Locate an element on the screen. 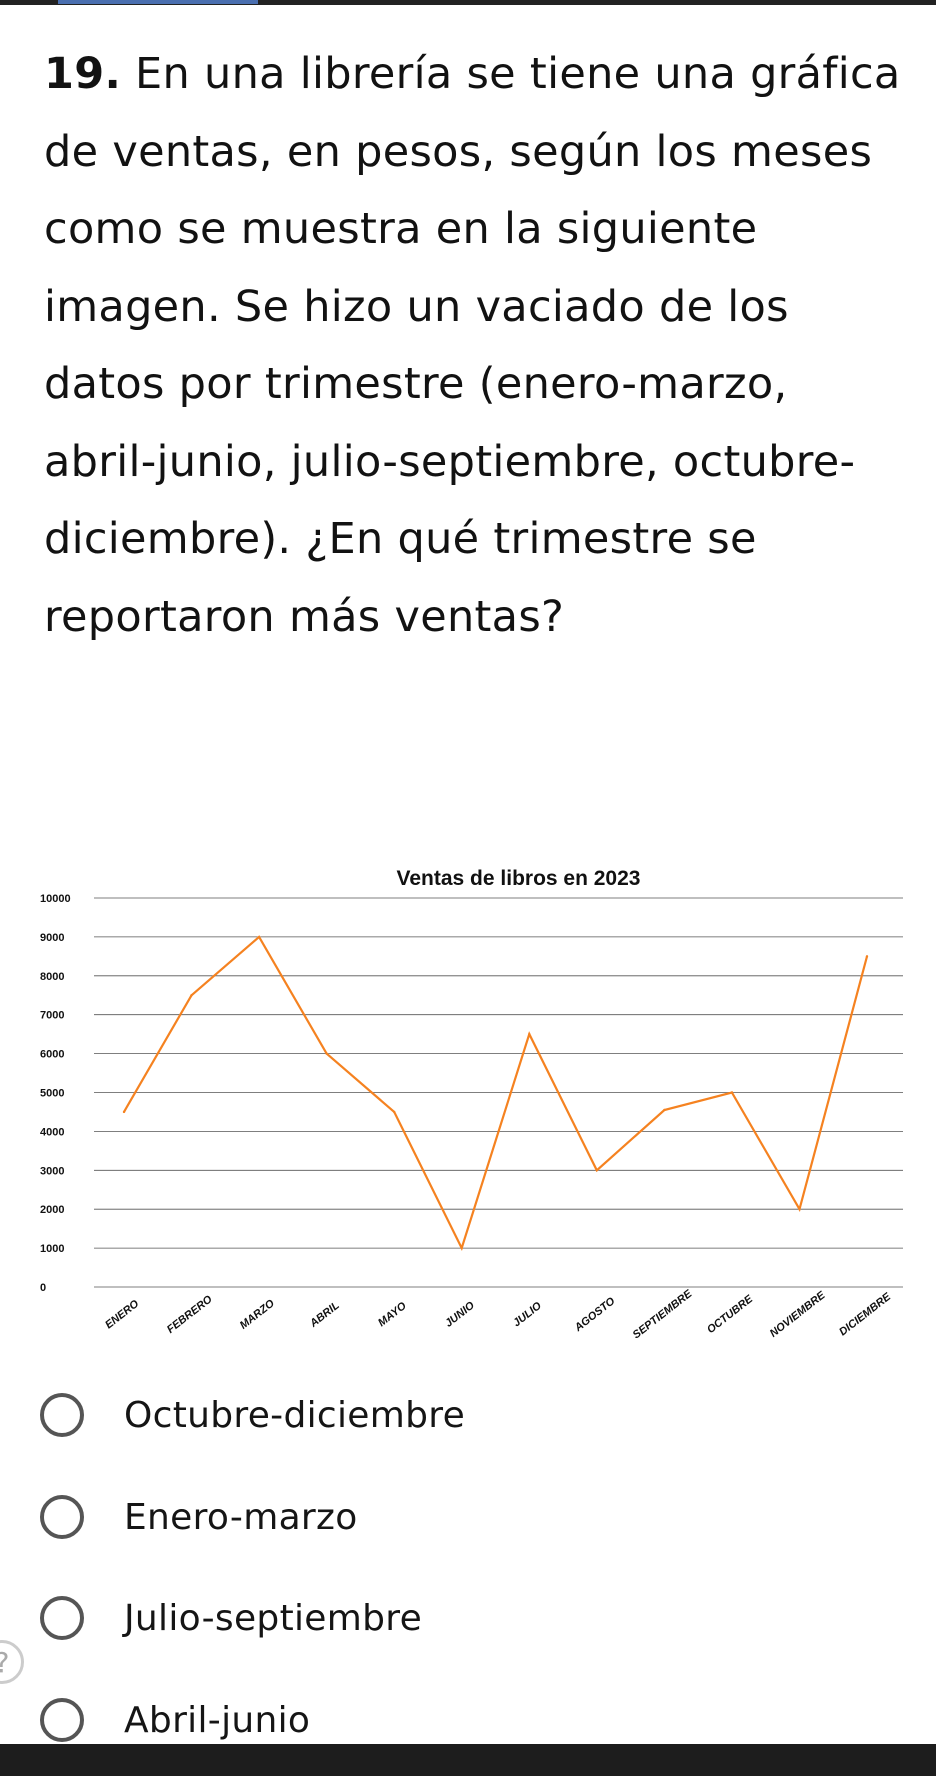  y-tick-label: 5000 is located at coordinates (52, 1094).